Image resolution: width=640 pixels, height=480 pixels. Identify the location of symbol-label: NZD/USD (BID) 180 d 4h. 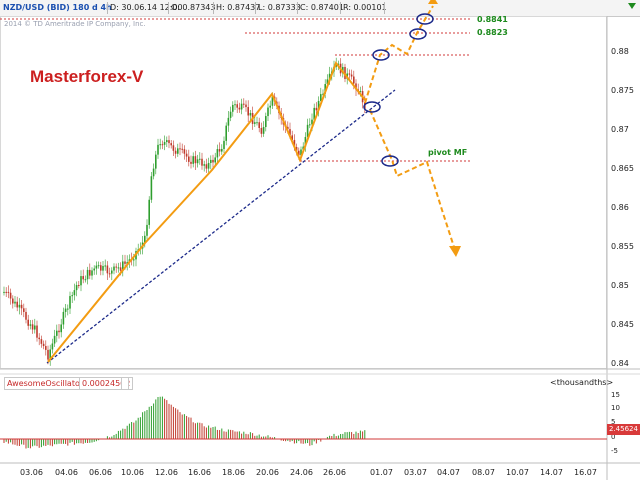
(57, 7).